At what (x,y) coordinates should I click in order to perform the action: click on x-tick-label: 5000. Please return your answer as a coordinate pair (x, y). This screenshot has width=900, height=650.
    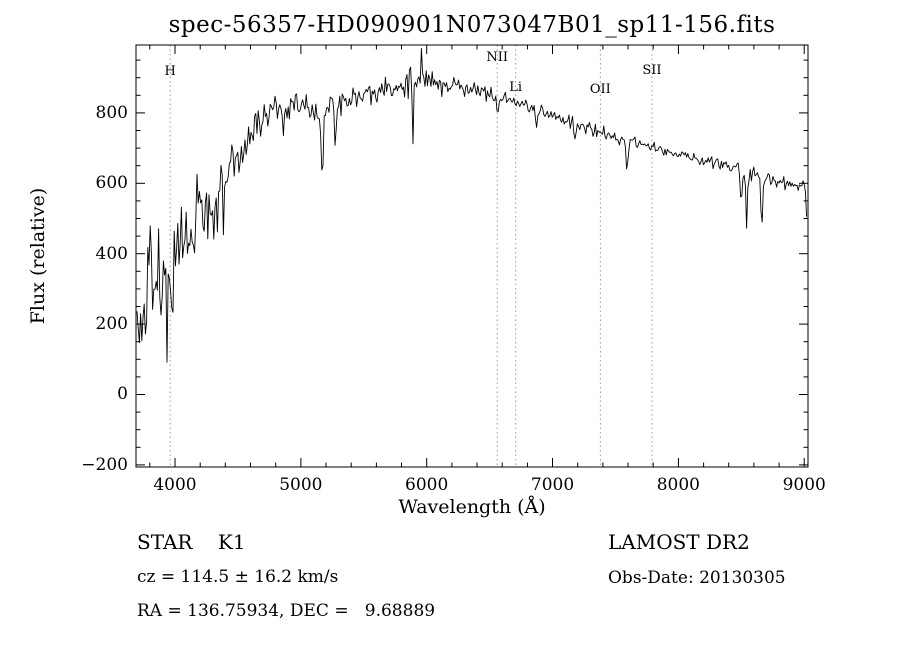
    Looking at the image, I should click on (301, 485).